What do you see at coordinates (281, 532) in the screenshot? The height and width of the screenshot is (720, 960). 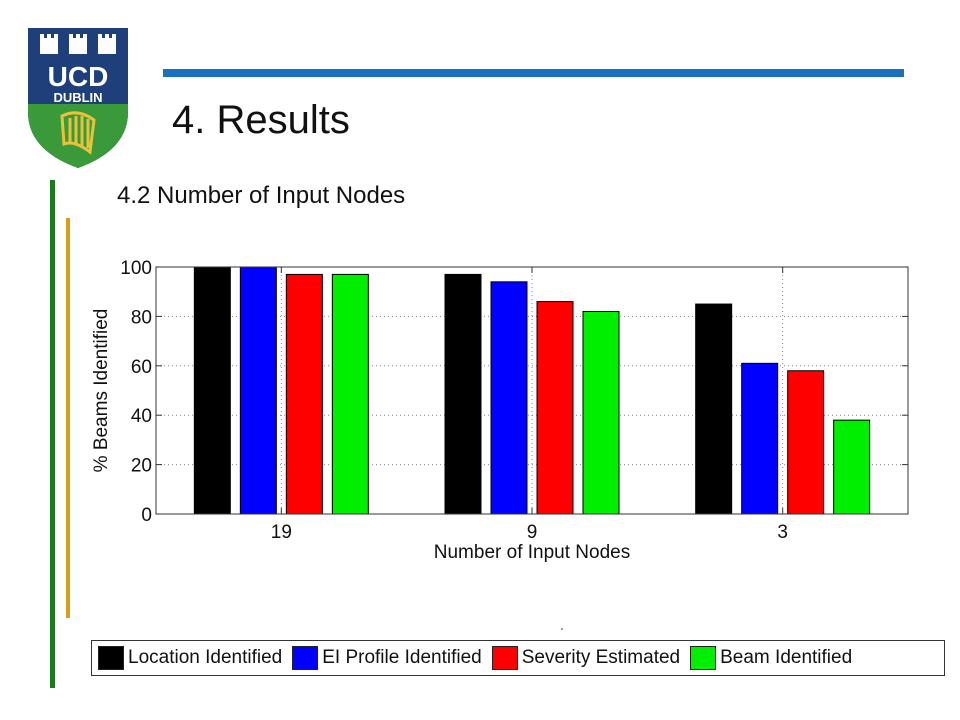 I see `x-tick-label: 19` at bounding box center [281, 532].